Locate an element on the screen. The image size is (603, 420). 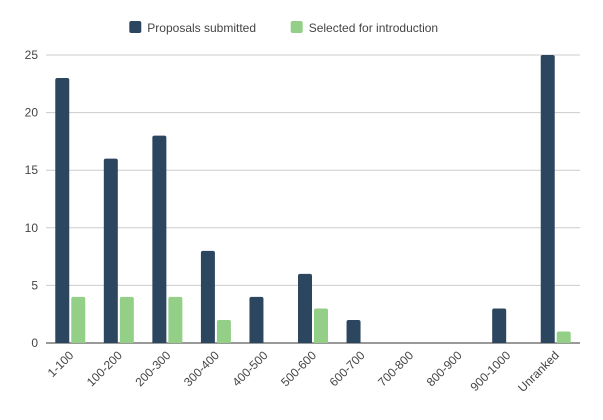
y-axis-ticks: 0 5 10 15 20 25 is located at coordinates (32, 199).